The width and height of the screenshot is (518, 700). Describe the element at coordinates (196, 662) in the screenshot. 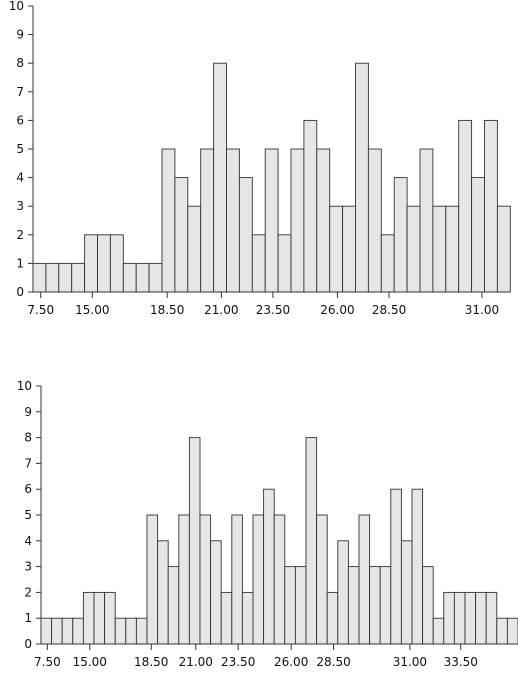

I see `x-tick-label: 21.00` at that location.